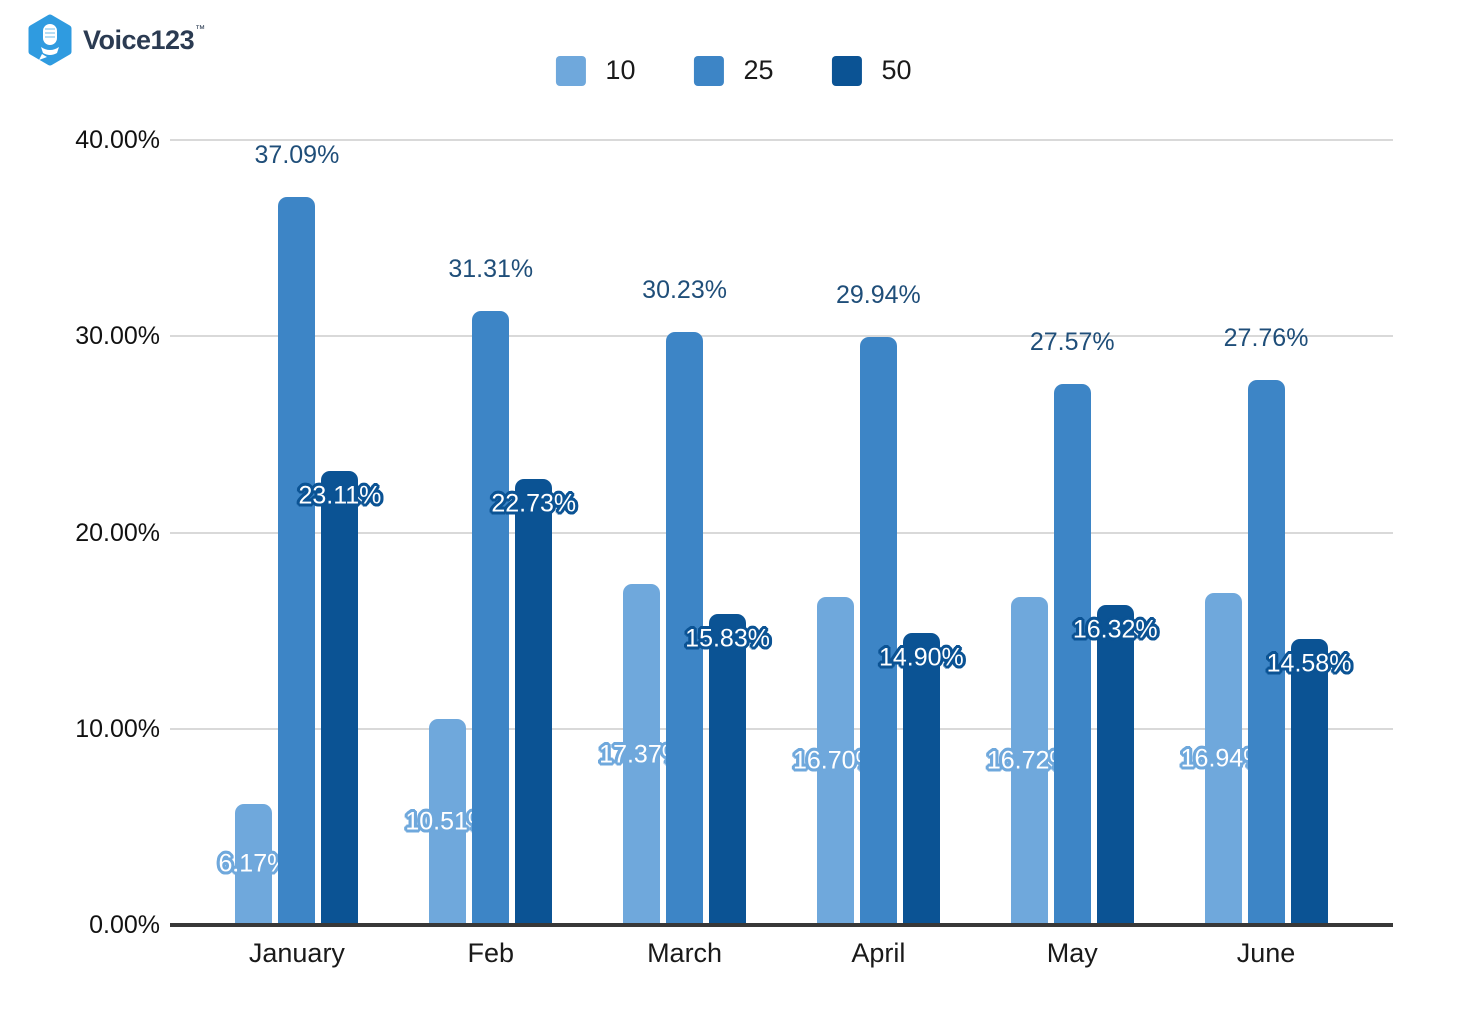 The height and width of the screenshot is (1015, 1467). What do you see at coordinates (117, 728) in the screenshot?
I see `y-tick-label: 10.00%` at bounding box center [117, 728].